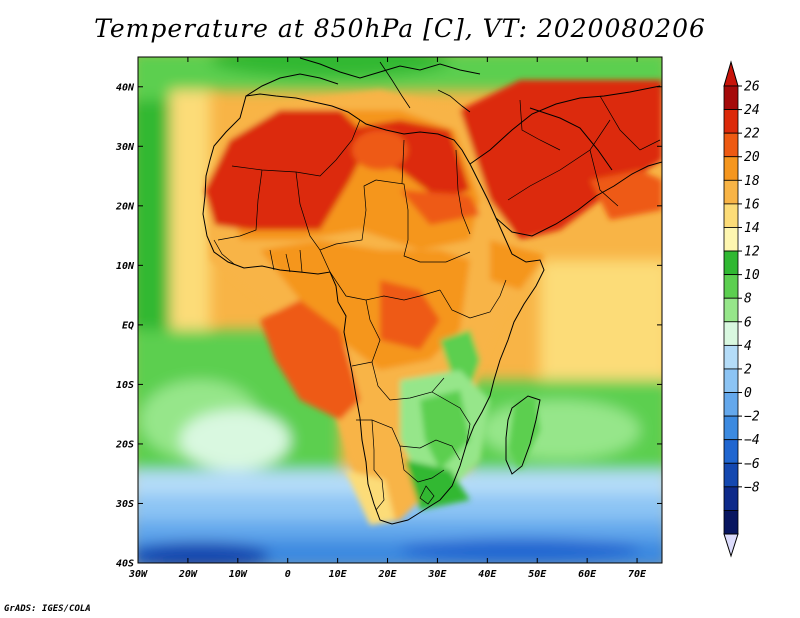  Describe the element at coordinates (487, 574) in the screenshot. I see `lon-tick-label: 40E` at that location.